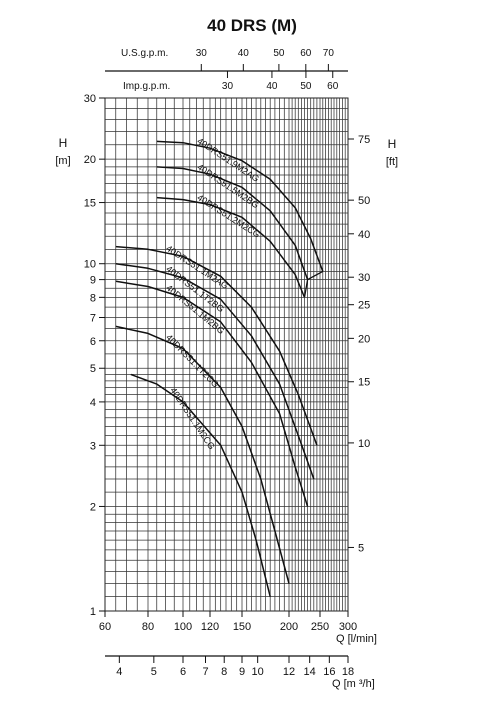  Describe the element at coordinates (272, 86) in the screenshot. I see `imp-gpm-tick-label: 40` at that location.